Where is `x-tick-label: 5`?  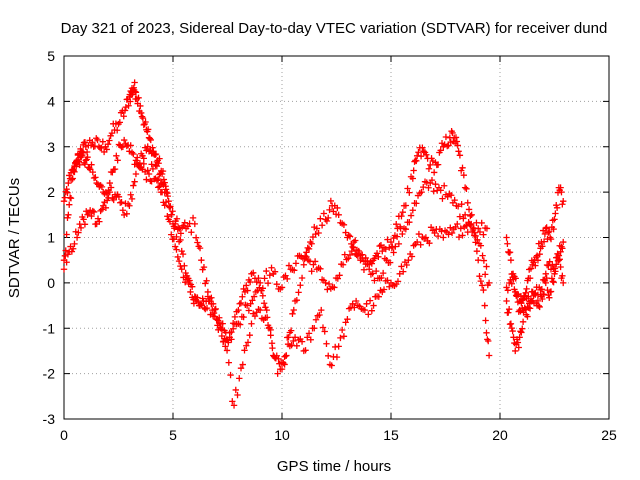 x-tick-label: 5 is located at coordinates (173, 435).